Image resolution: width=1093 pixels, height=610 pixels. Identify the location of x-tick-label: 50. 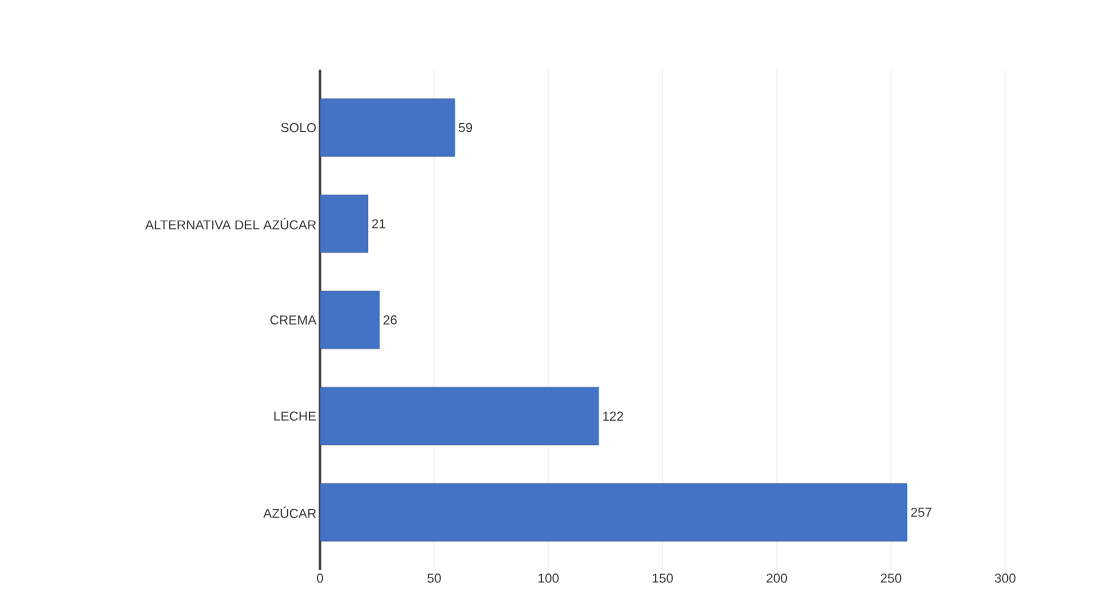
(434, 578).